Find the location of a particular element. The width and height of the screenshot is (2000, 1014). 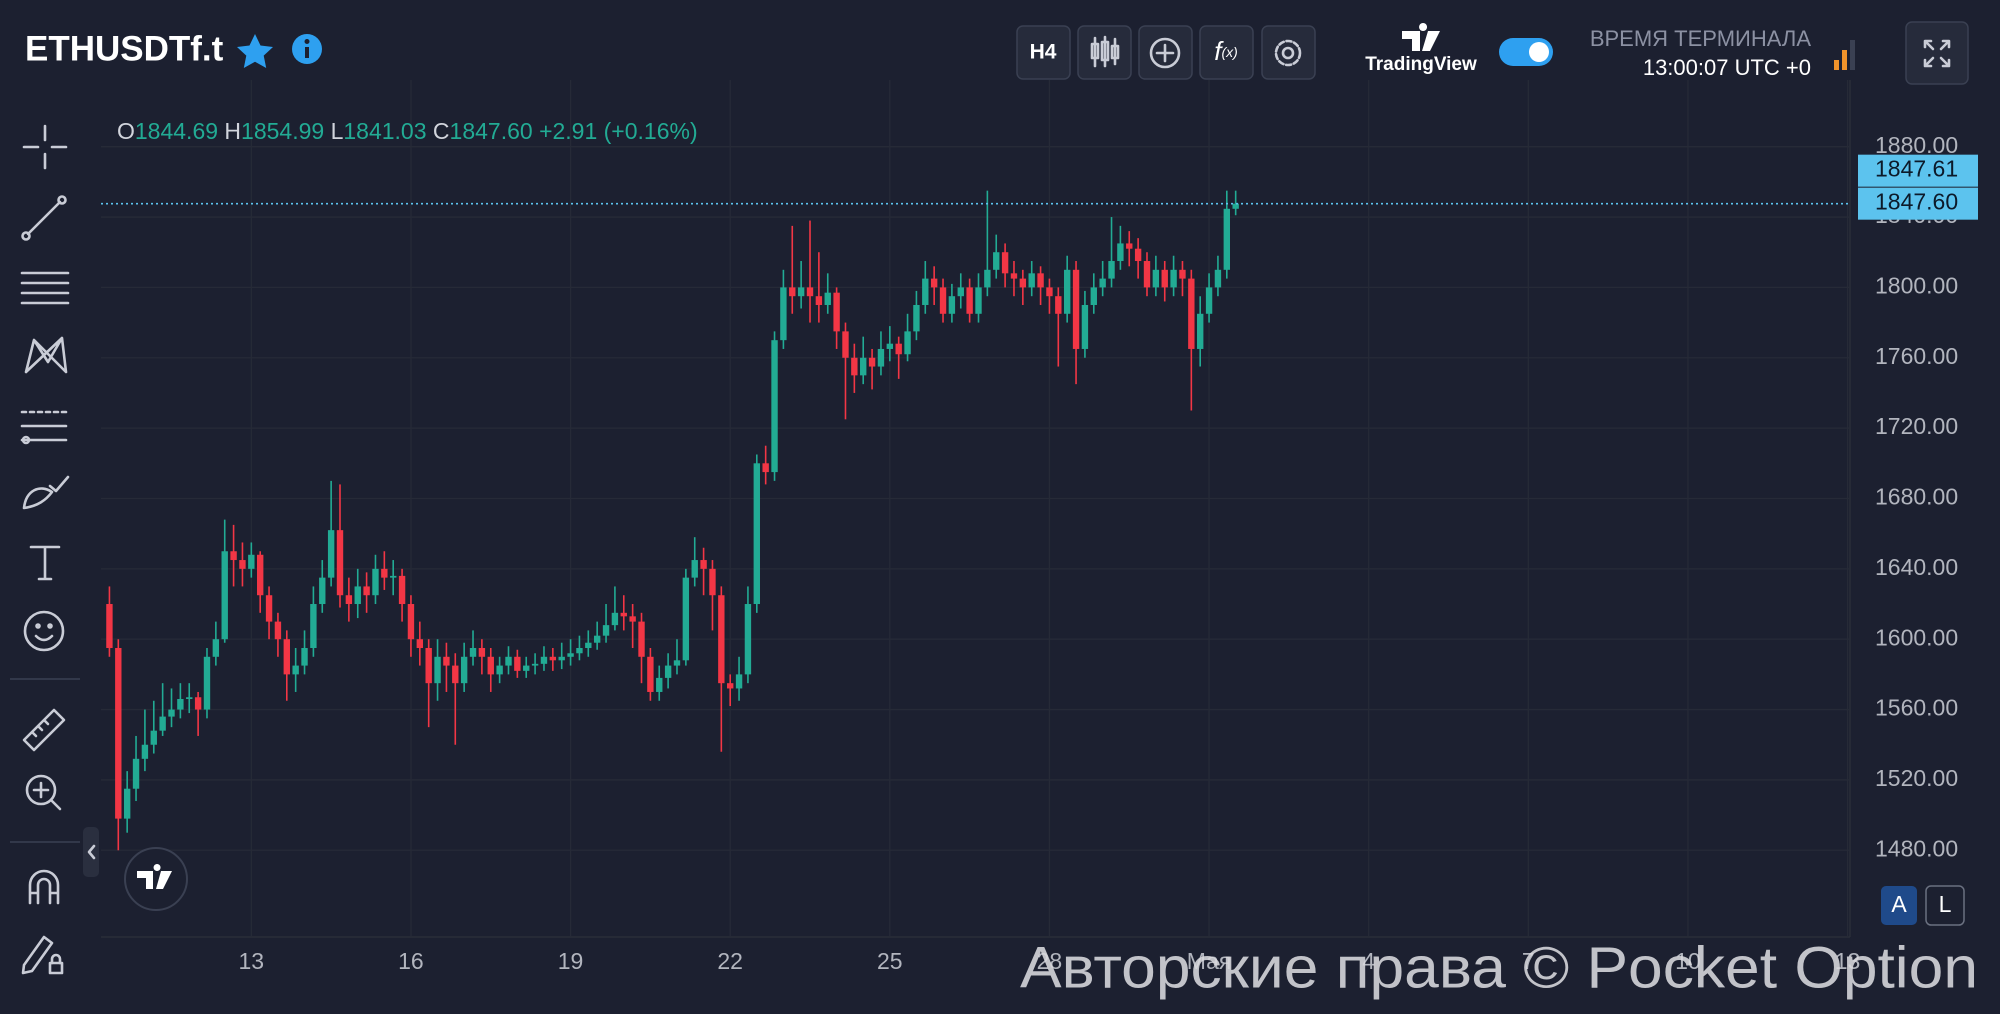

lock-drawings-tool is located at coordinates (42, 955).